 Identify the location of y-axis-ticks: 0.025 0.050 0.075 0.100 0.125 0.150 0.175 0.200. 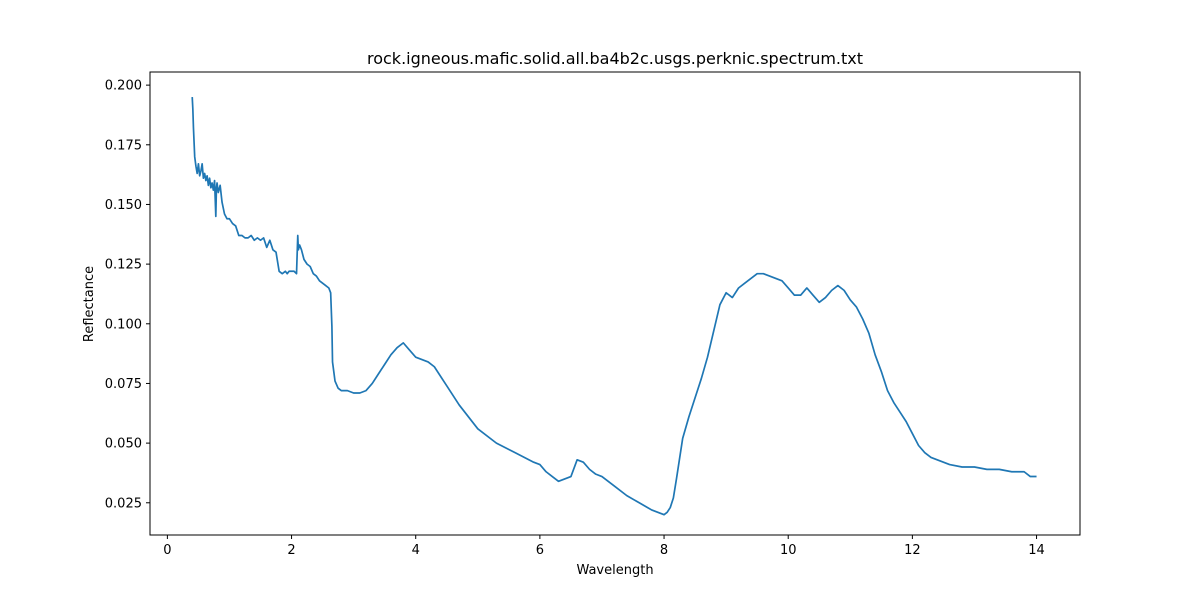
(127, 295).